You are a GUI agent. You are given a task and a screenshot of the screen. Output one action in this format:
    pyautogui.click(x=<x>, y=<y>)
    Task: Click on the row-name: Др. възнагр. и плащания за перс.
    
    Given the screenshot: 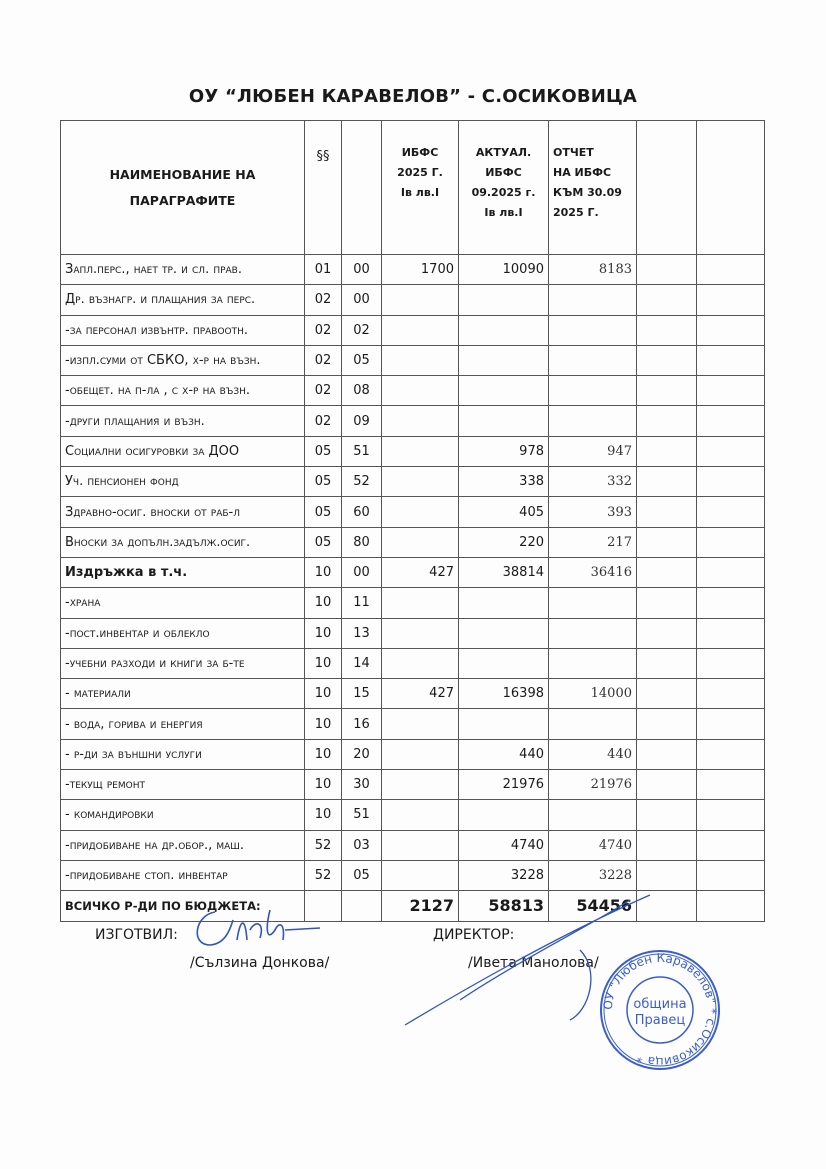 What is the action you would take?
    pyautogui.click(x=182, y=300)
    